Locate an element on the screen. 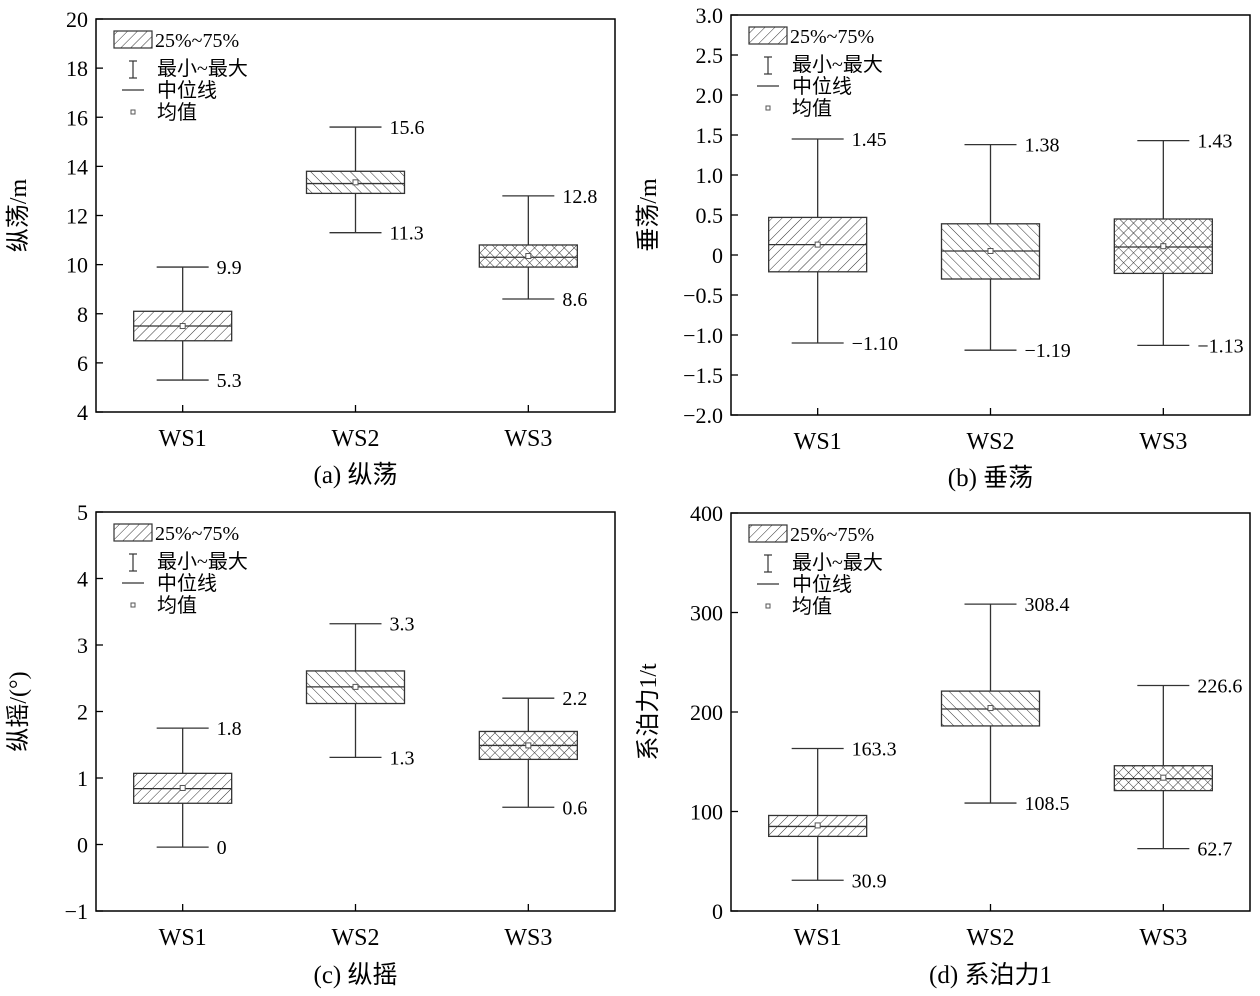  min-value-label: −1.19 is located at coordinates (1048, 351).